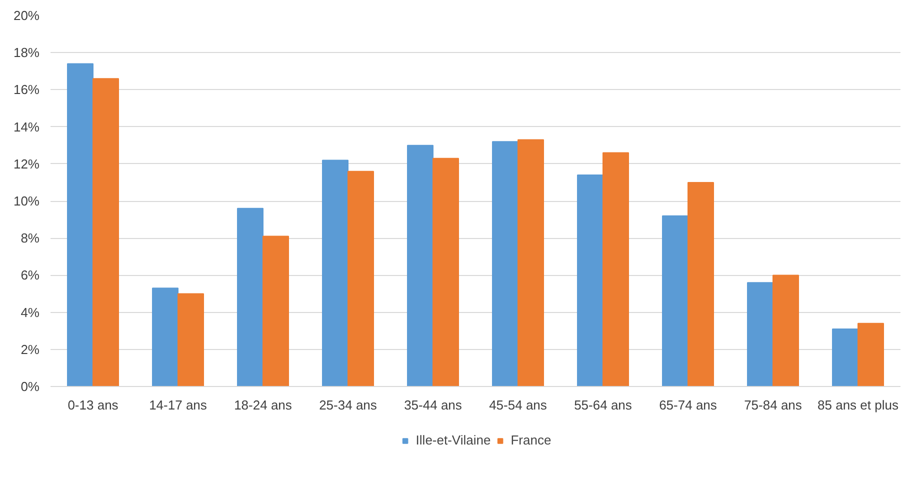 This screenshot has width=922, height=479. I want to click on y-tick-label: 16%, so click(26, 90).